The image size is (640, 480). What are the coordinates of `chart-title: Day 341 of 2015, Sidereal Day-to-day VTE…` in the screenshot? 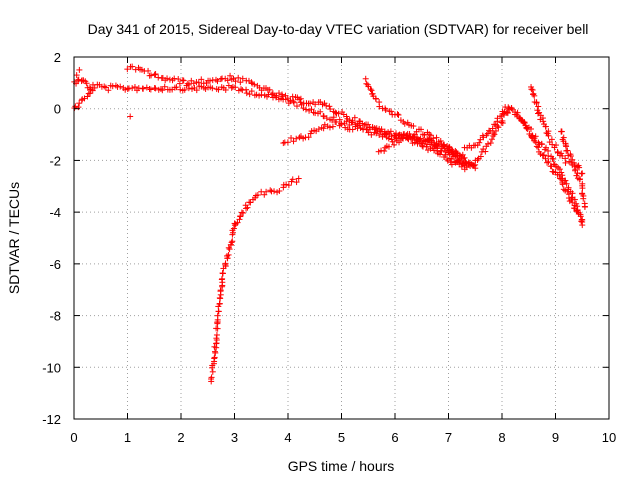 It's located at (338, 29).